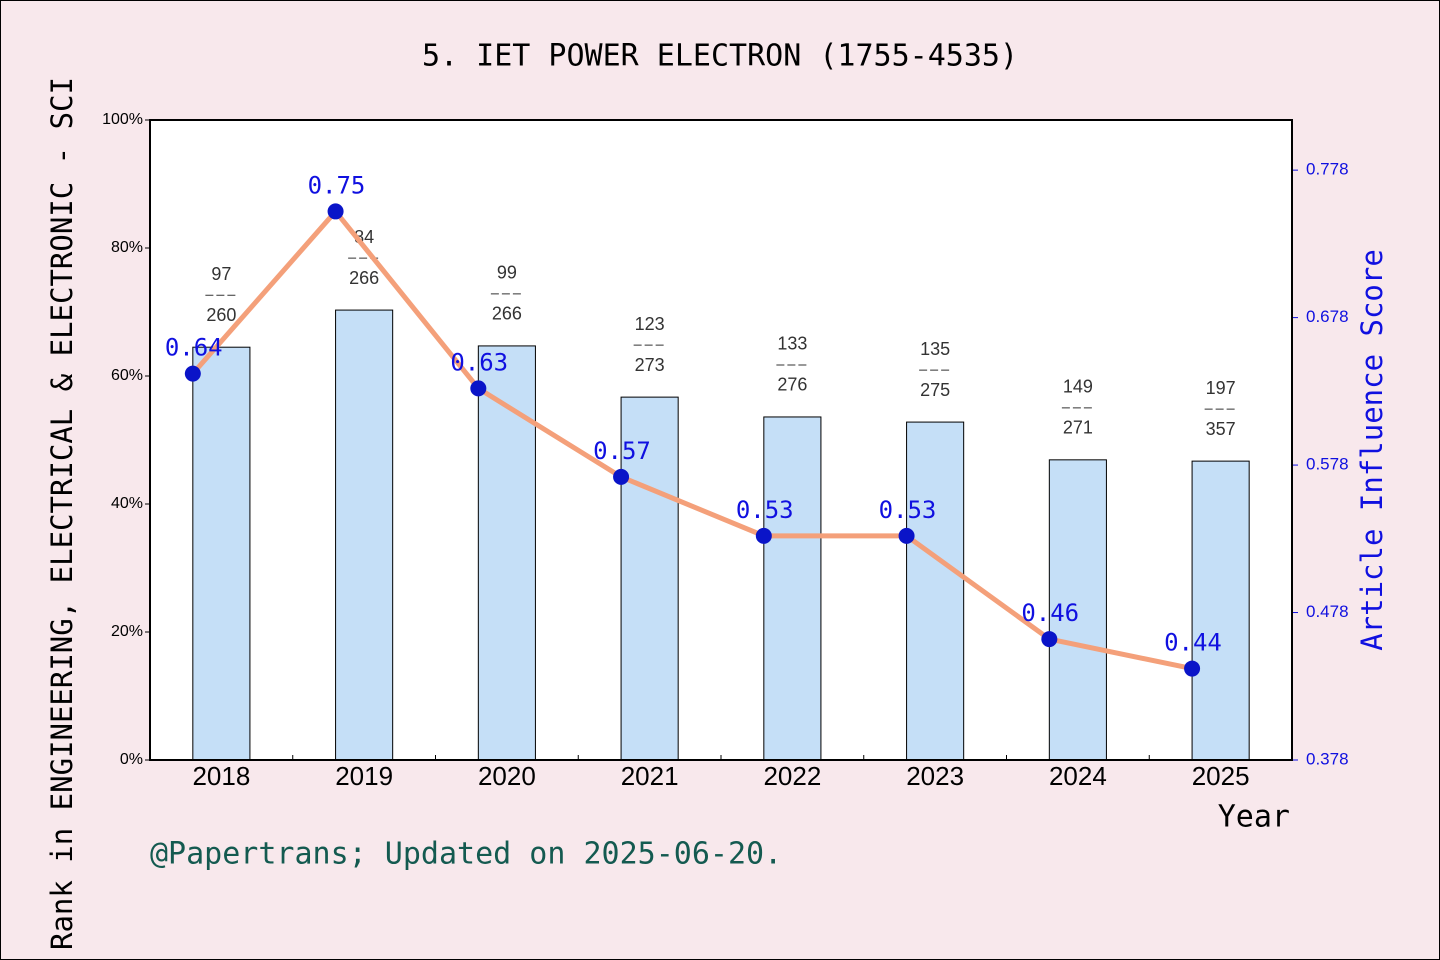  I want to click on y-tick-label: 20%, so click(127, 631).